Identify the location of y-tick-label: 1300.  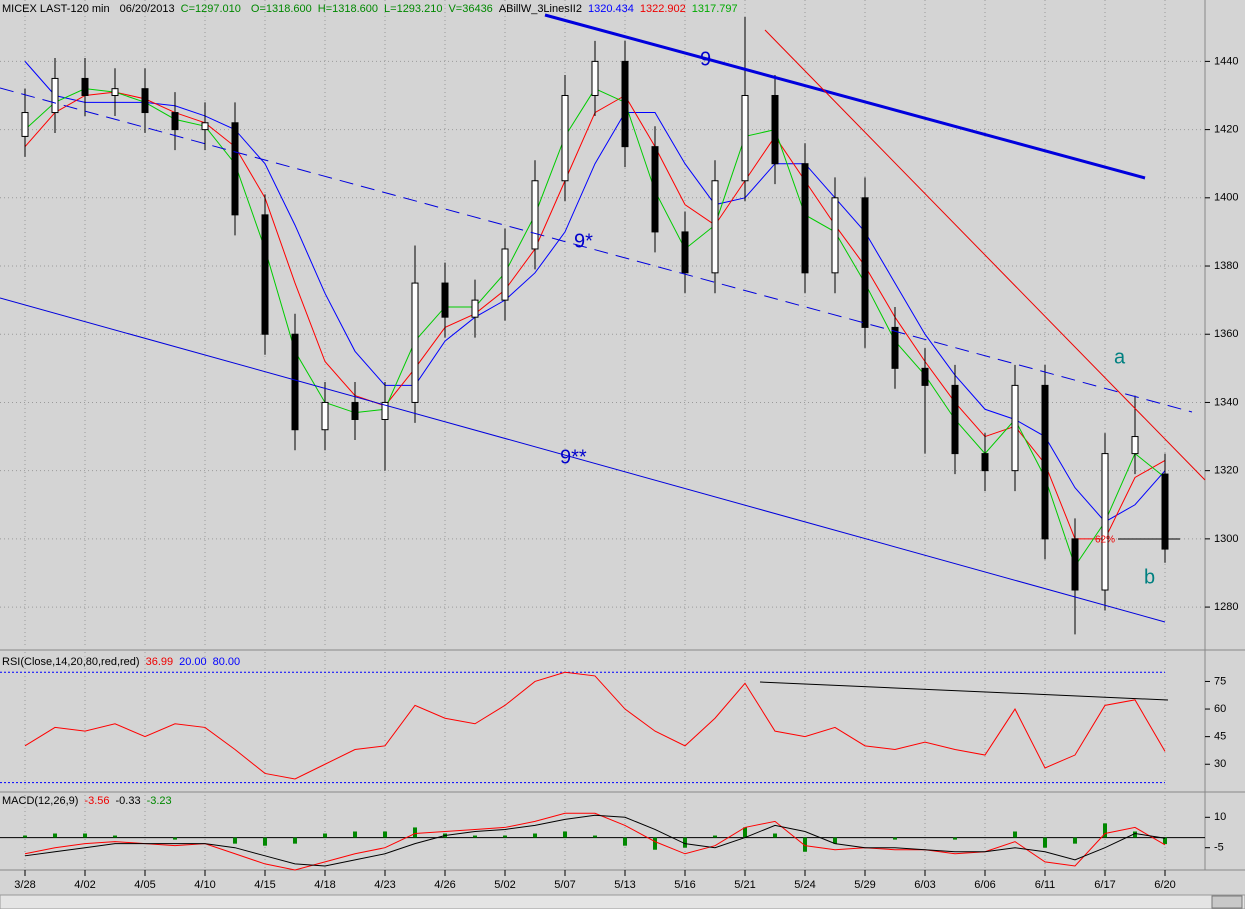
(1226, 539).